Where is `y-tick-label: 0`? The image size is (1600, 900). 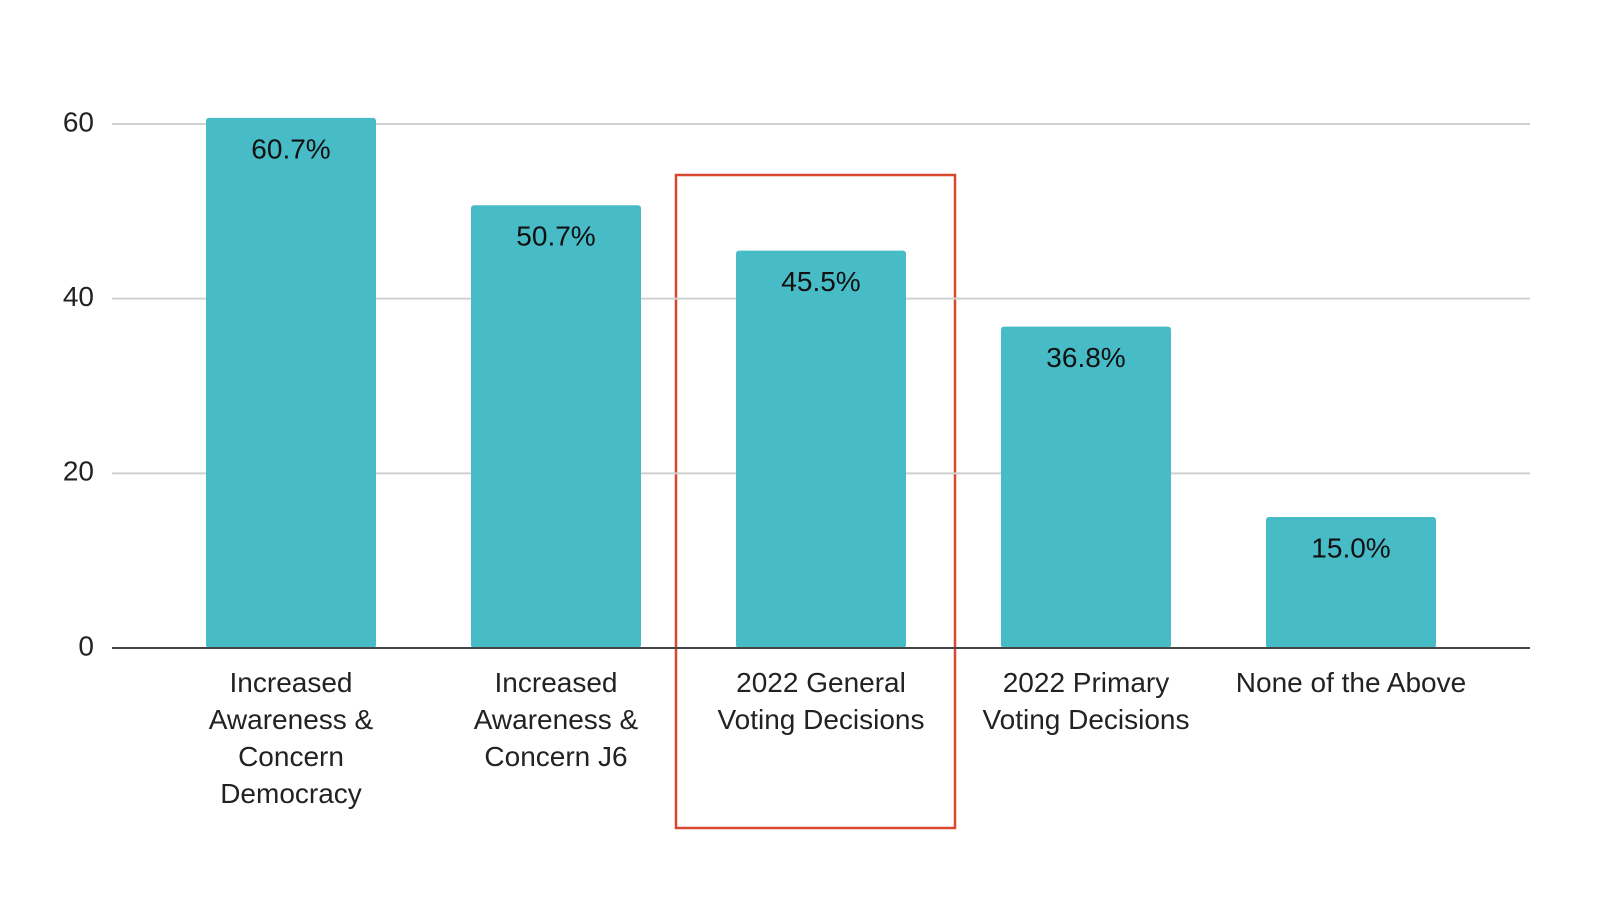
y-tick-label: 0 is located at coordinates (86, 645).